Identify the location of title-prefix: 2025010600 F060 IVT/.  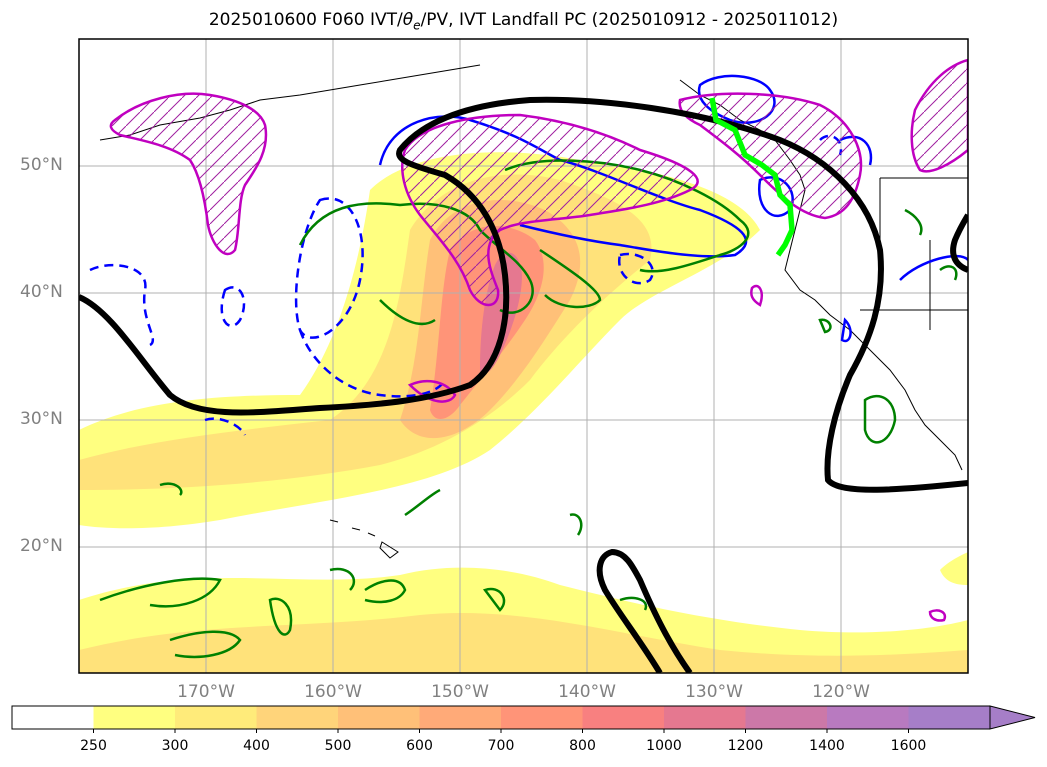
(305, 20).